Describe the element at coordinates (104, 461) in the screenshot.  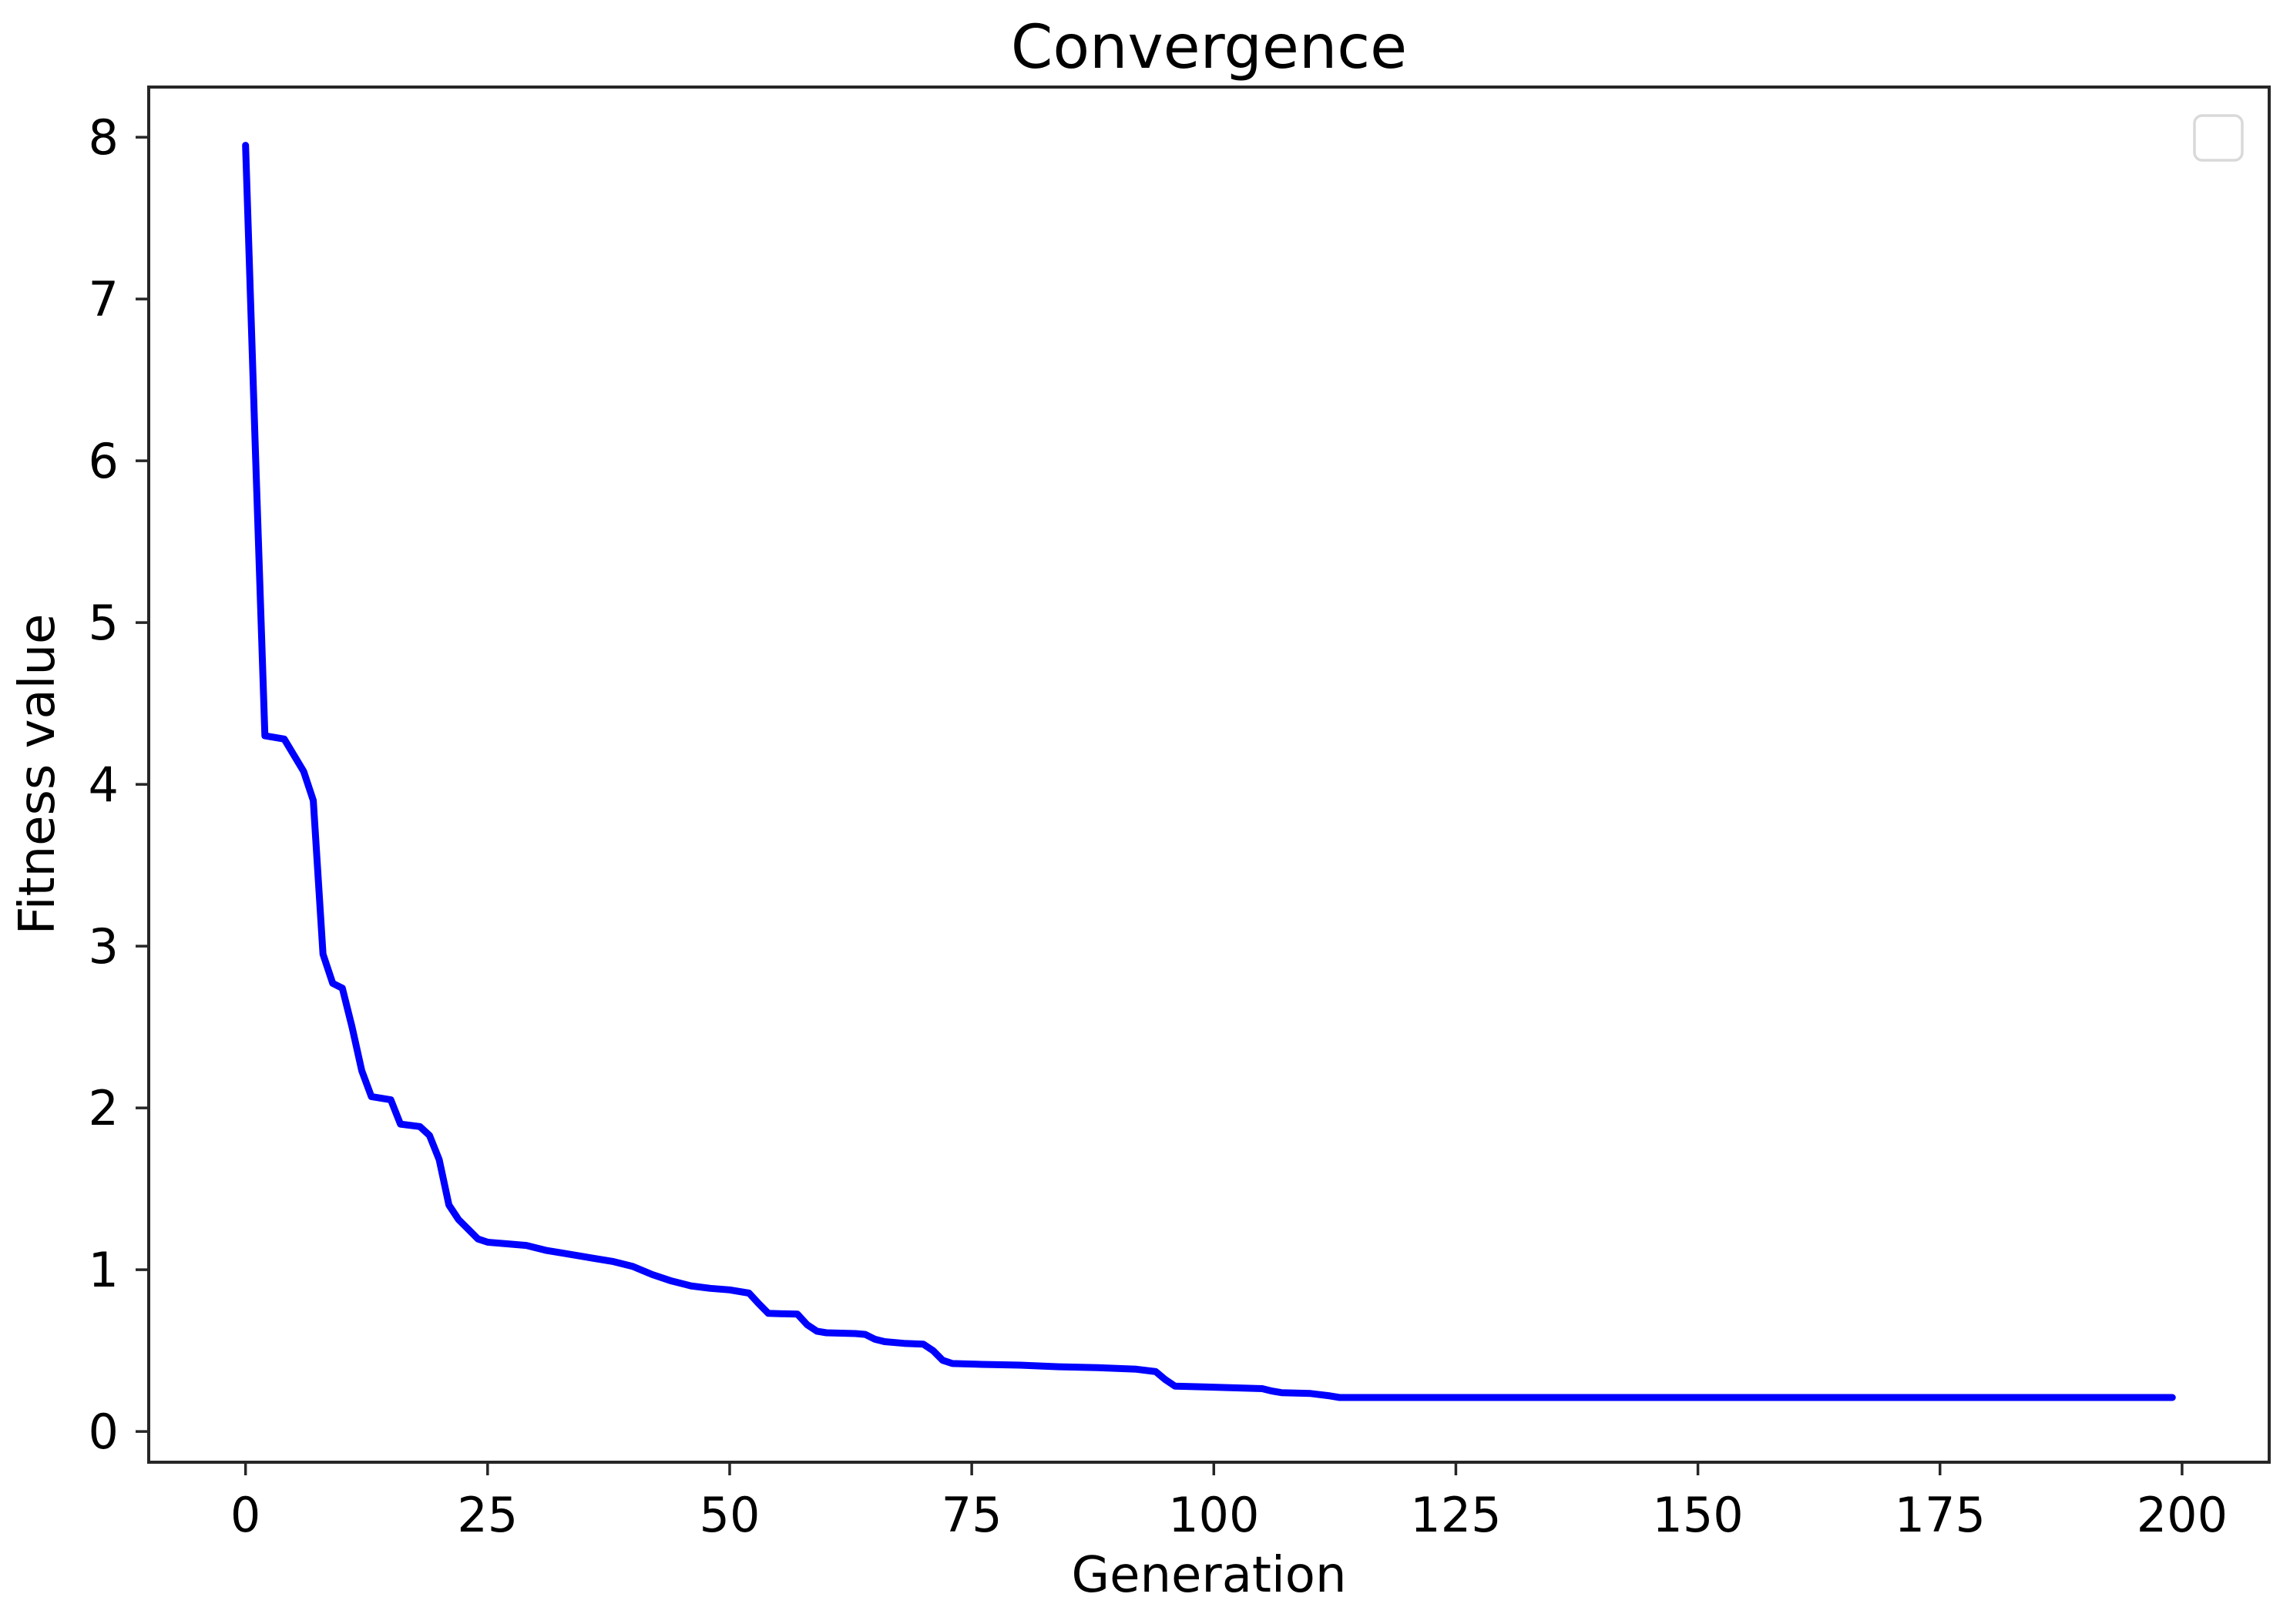
I see `y-tick-label: 6` at that location.